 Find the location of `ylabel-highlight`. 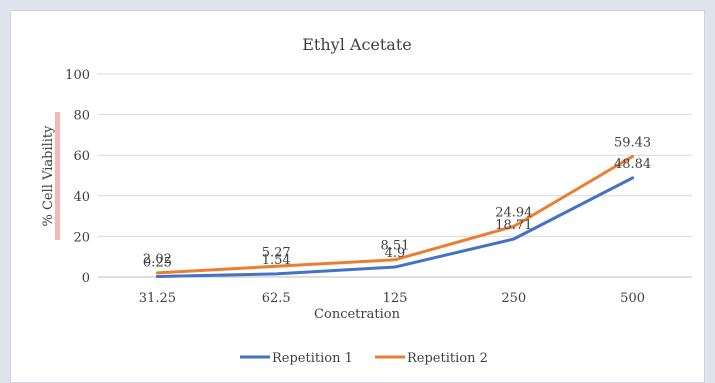

ylabel-highlight is located at coordinates (57, 176).